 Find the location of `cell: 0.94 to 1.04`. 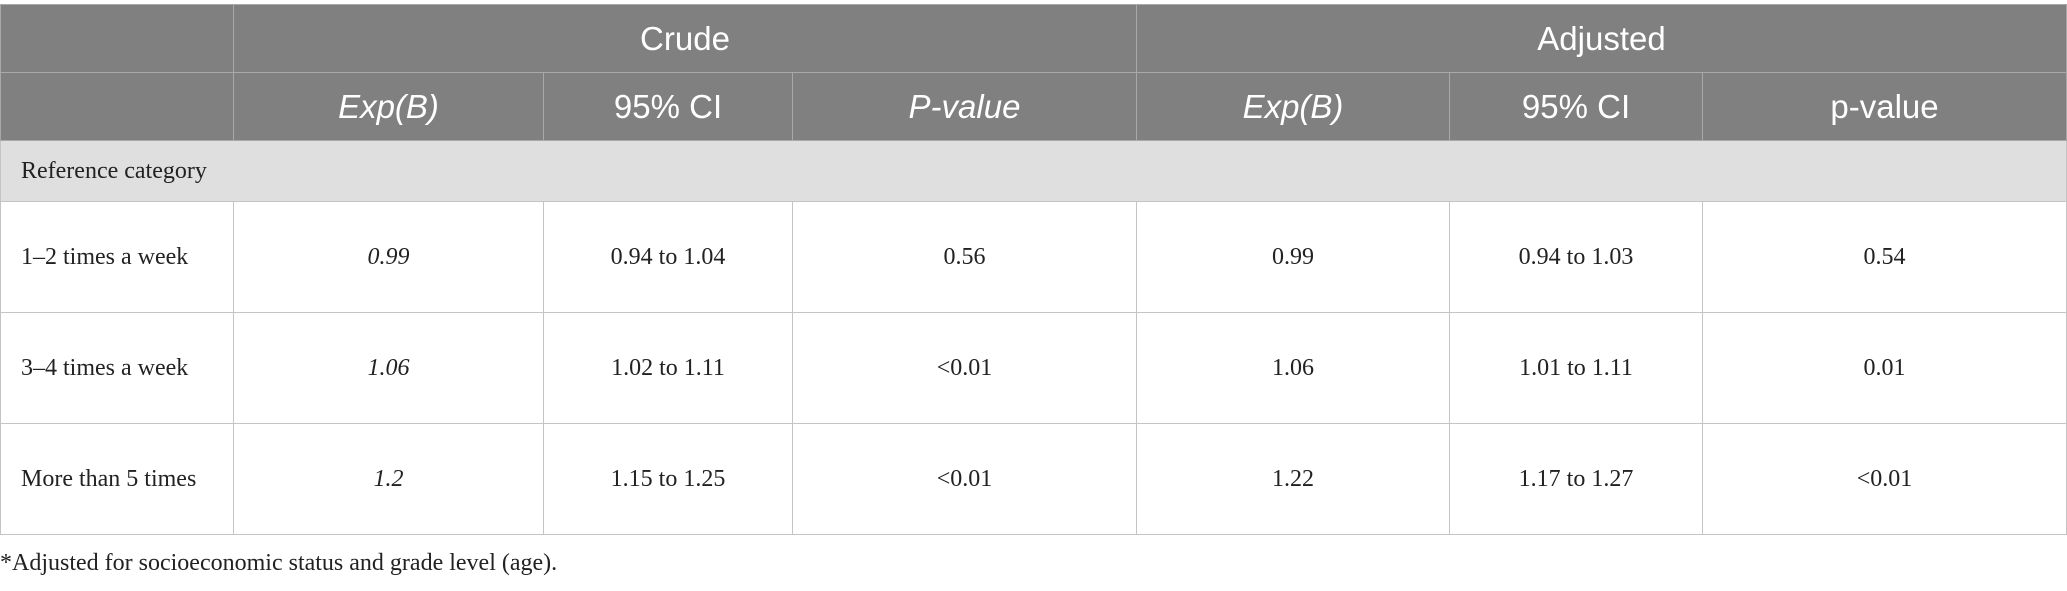

cell: 0.94 to 1.04 is located at coordinates (668, 257).